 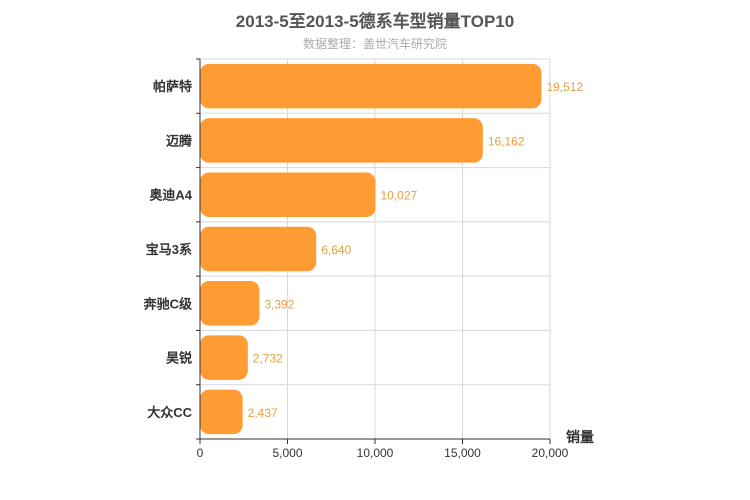 What do you see at coordinates (168, 303) in the screenshot?
I see `category-label: 奔驰C级` at bounding box center [168, 303].